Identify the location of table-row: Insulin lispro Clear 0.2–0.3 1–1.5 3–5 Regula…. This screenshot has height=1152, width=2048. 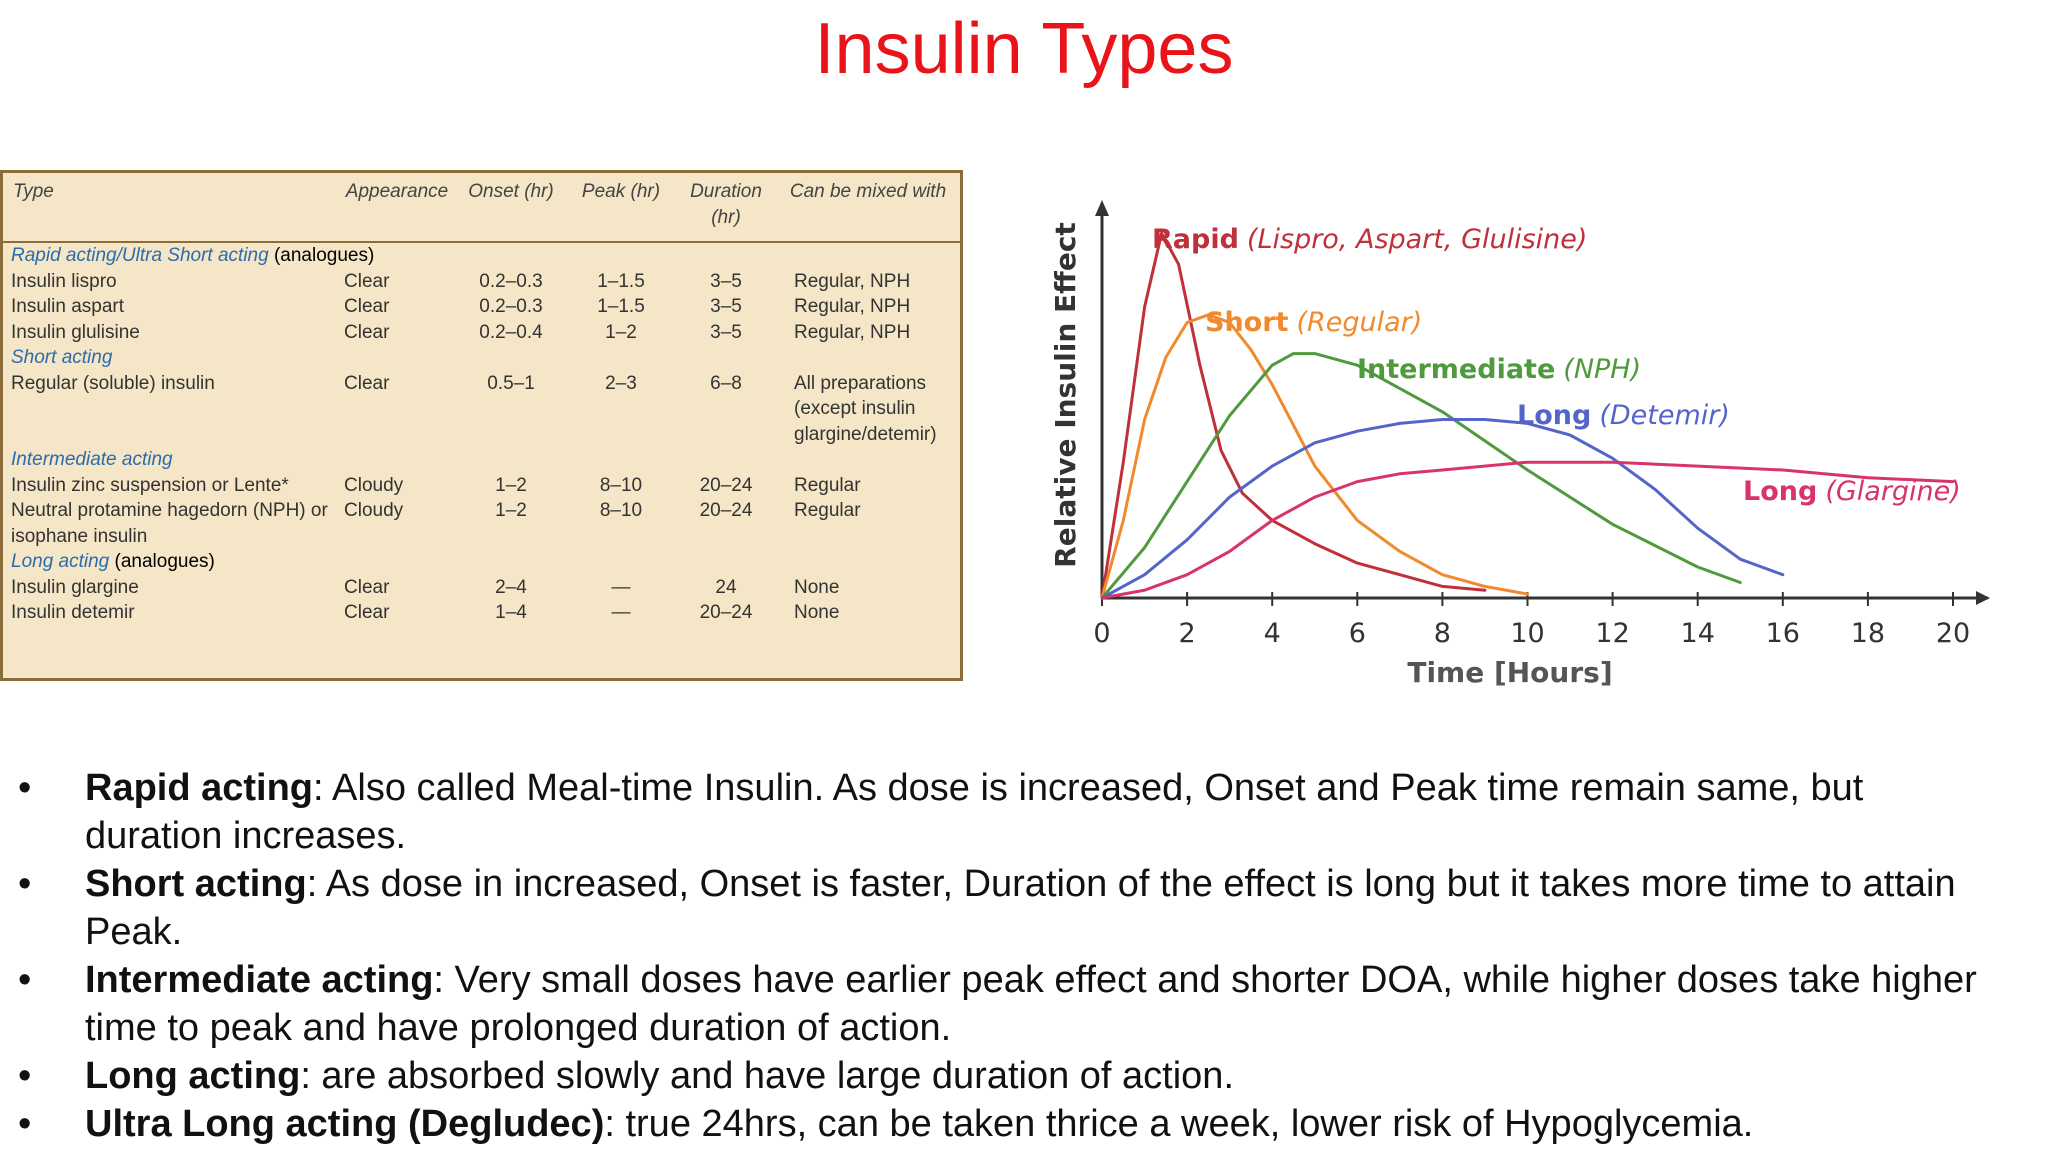
(481, 282).